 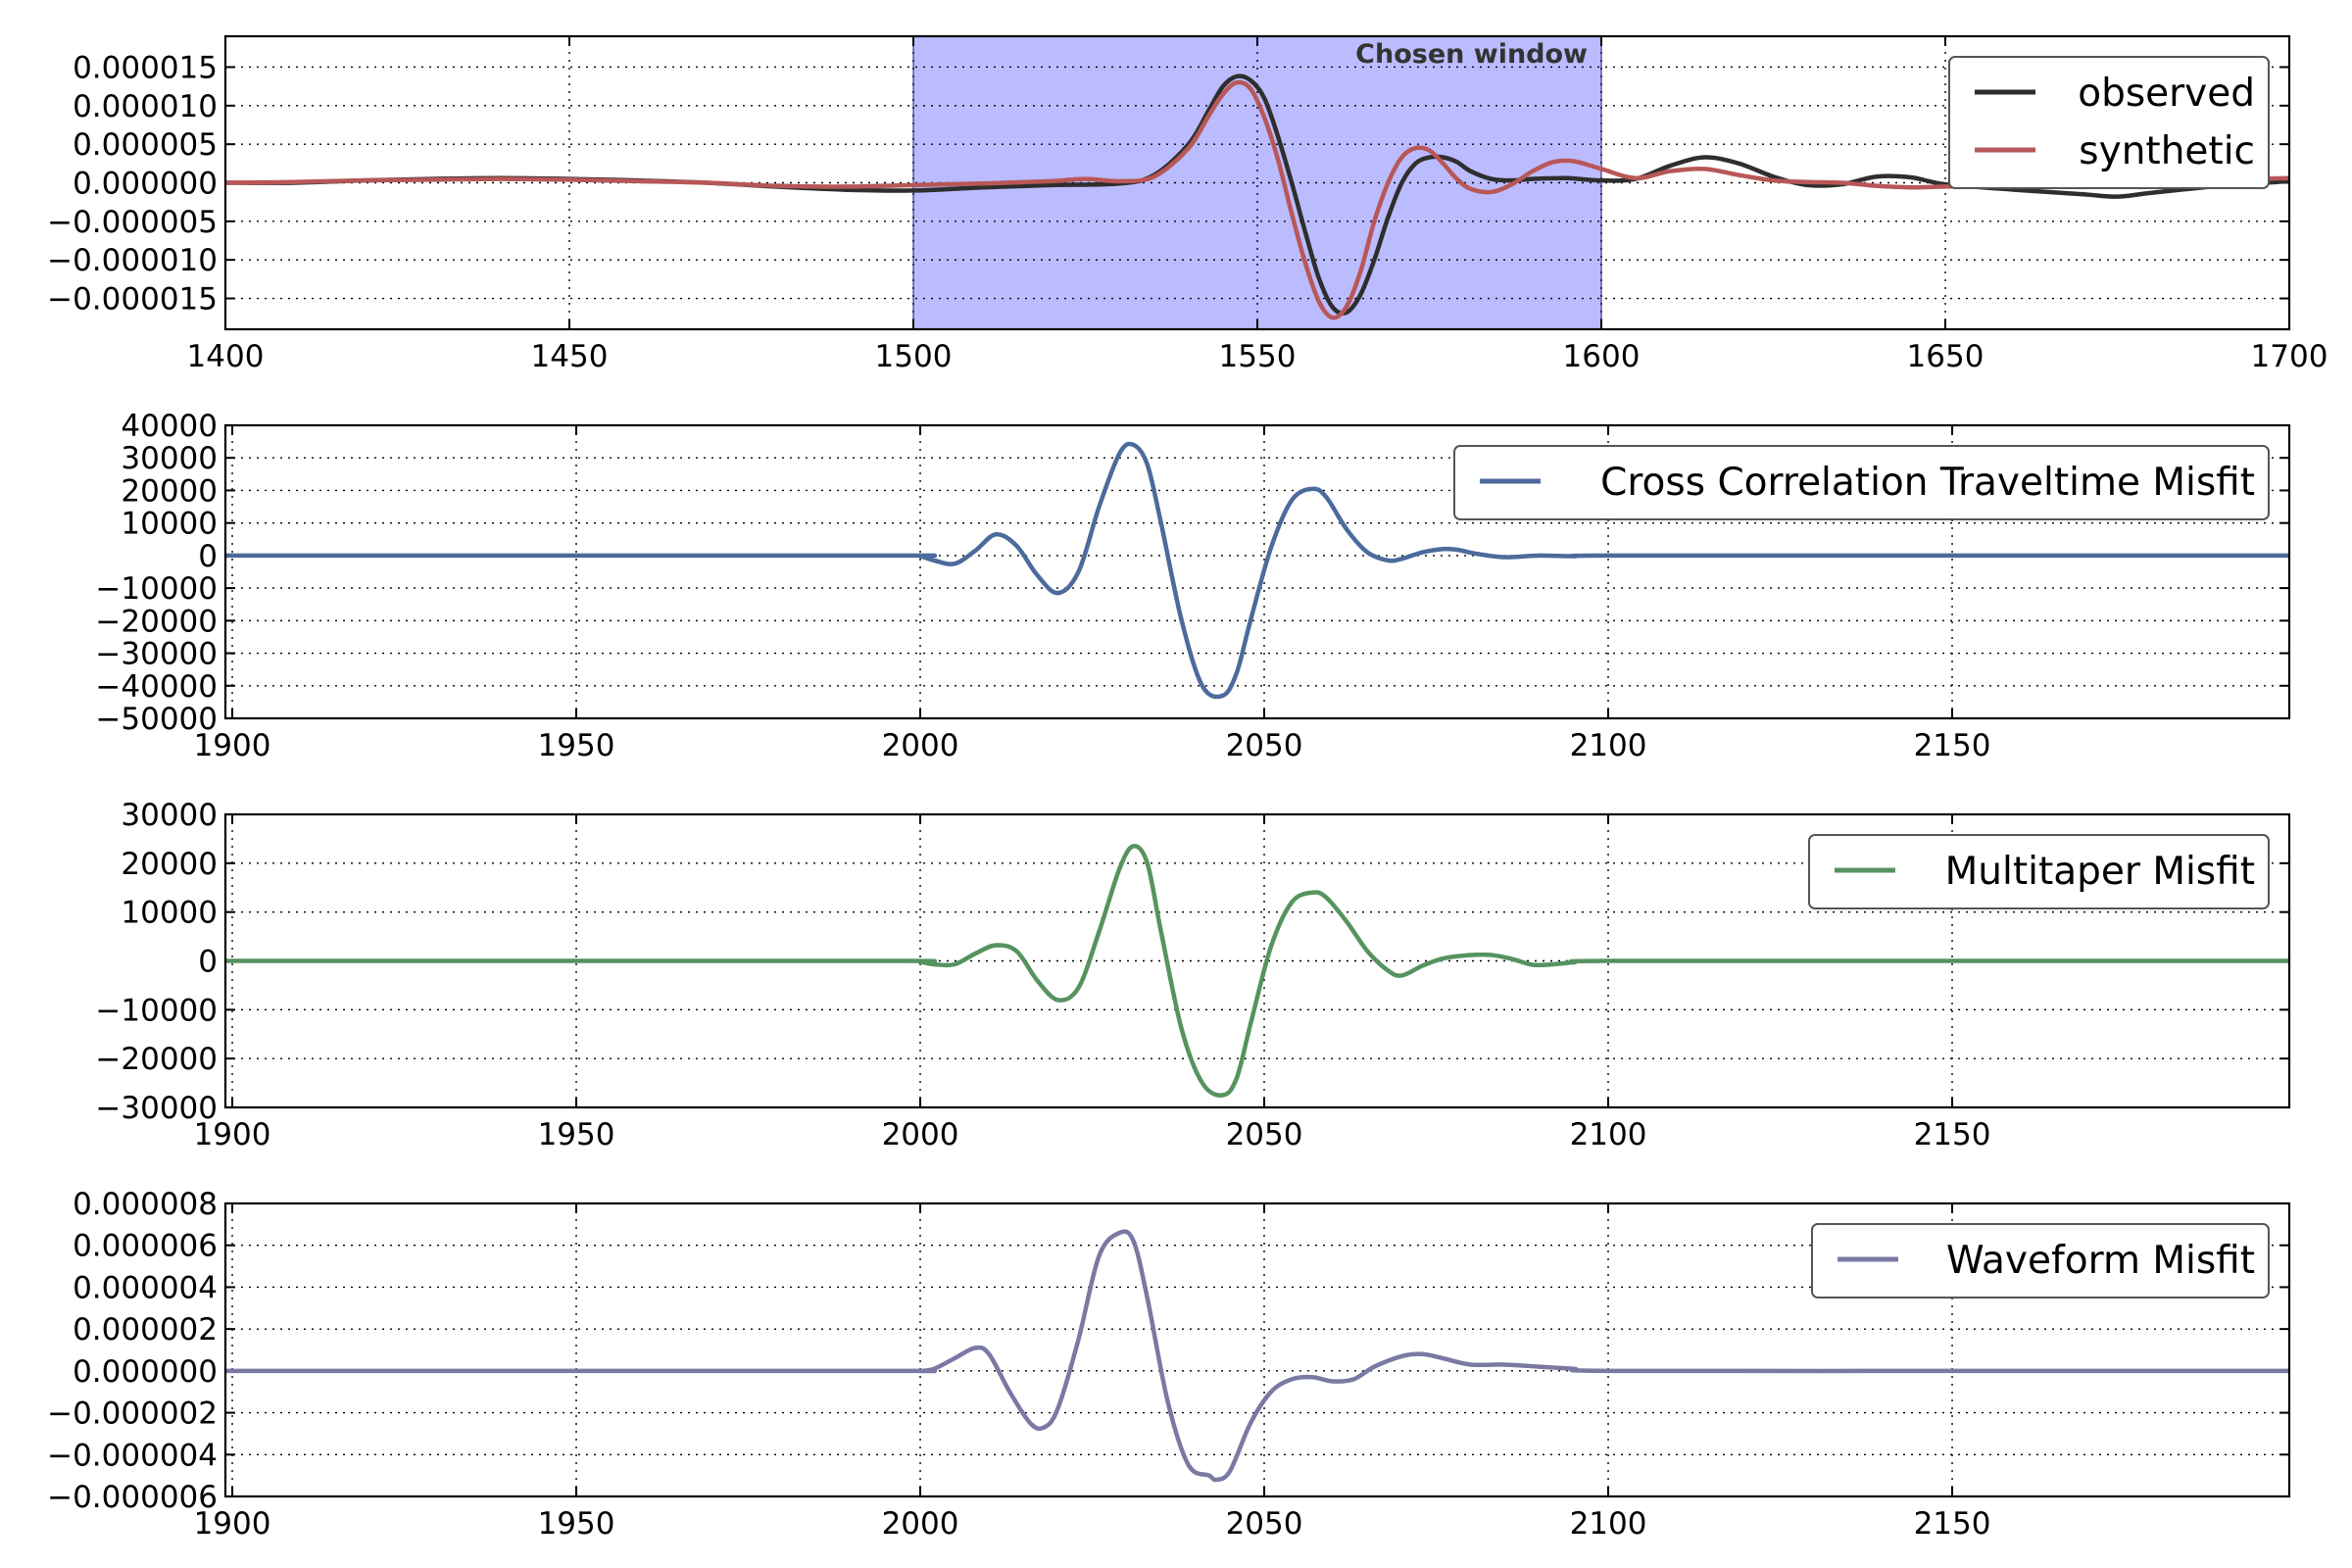 I want to click on y-tick-label: 0.000010, so click(x=145, y=106).